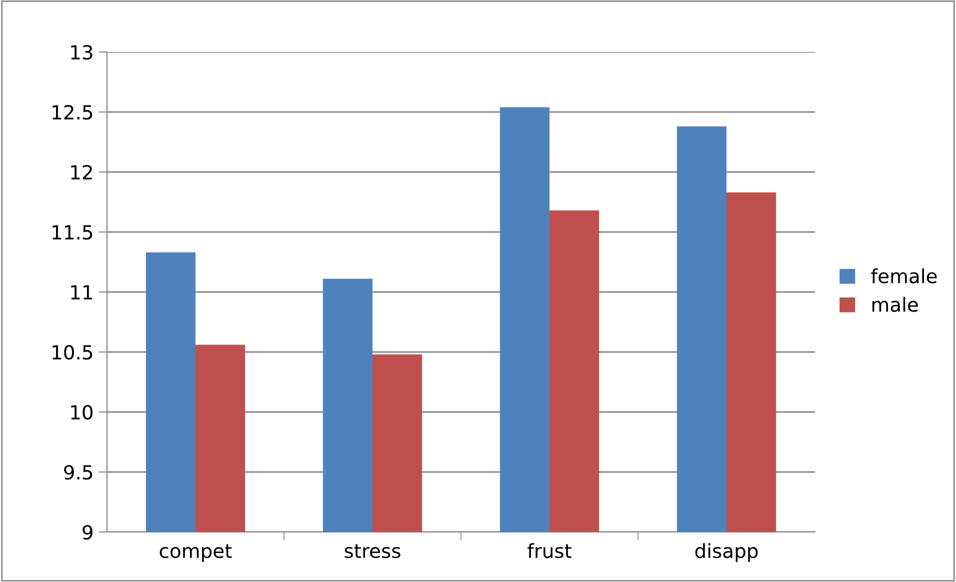 This screenshot has width=956, height=582. Describe the element at coordinates (81, 292) in the screenshot. I see `y-tick-label: 11` at that location.